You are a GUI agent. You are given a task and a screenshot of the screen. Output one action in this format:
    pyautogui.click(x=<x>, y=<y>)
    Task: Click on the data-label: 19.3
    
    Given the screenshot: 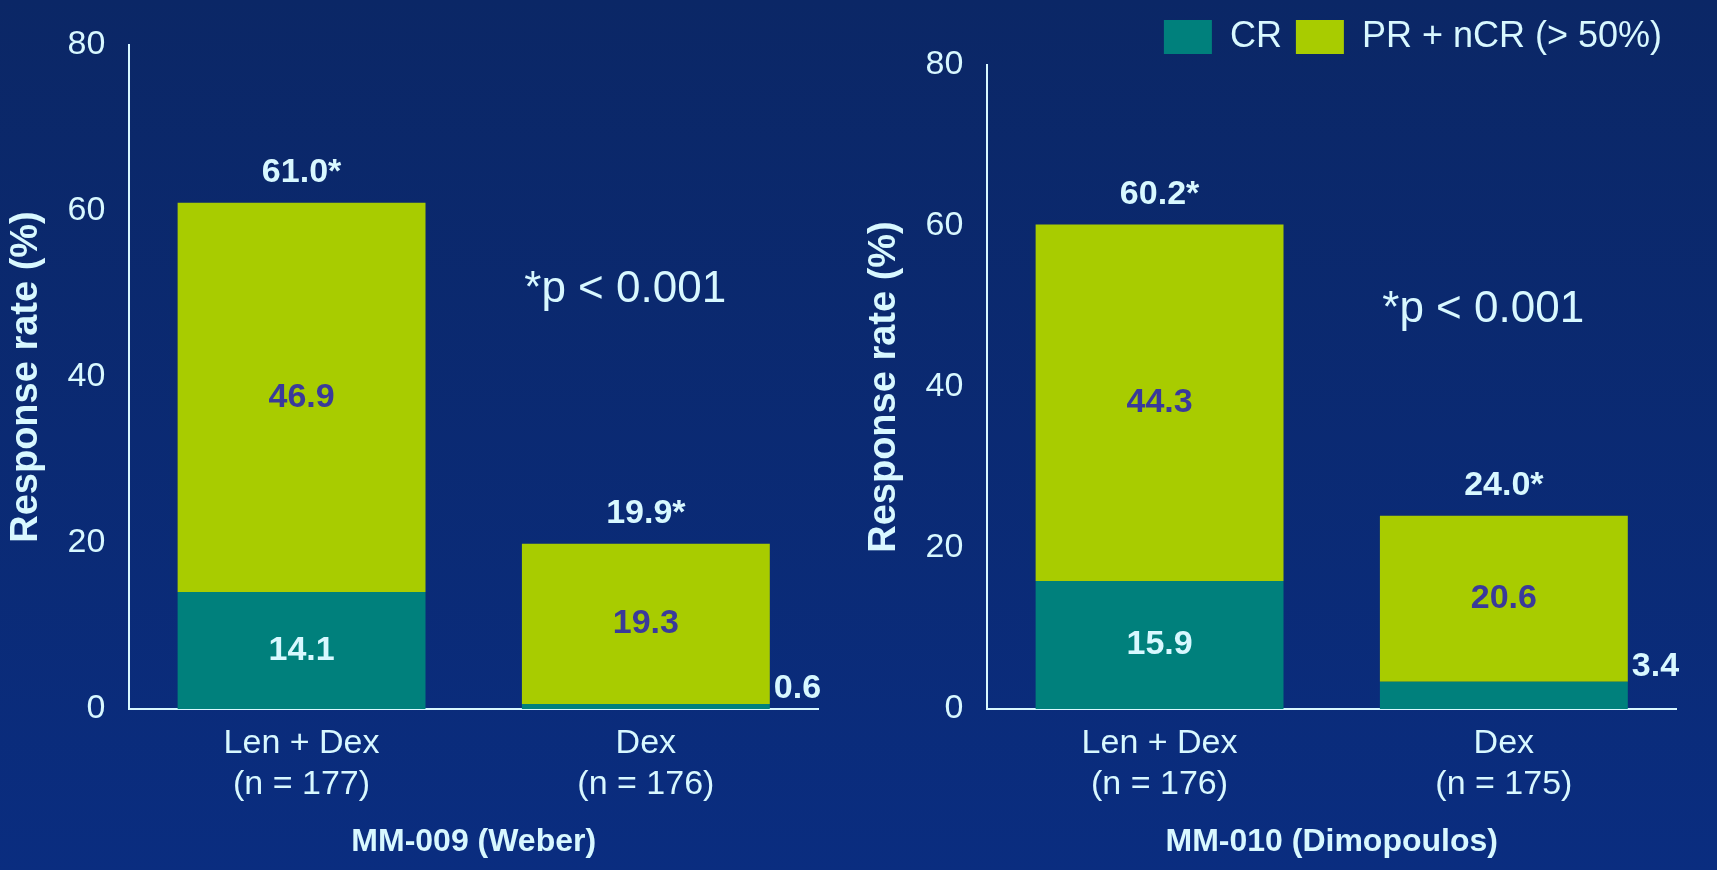 What is the action you would take?
    pyautogui.click(x=645, y=621)
    